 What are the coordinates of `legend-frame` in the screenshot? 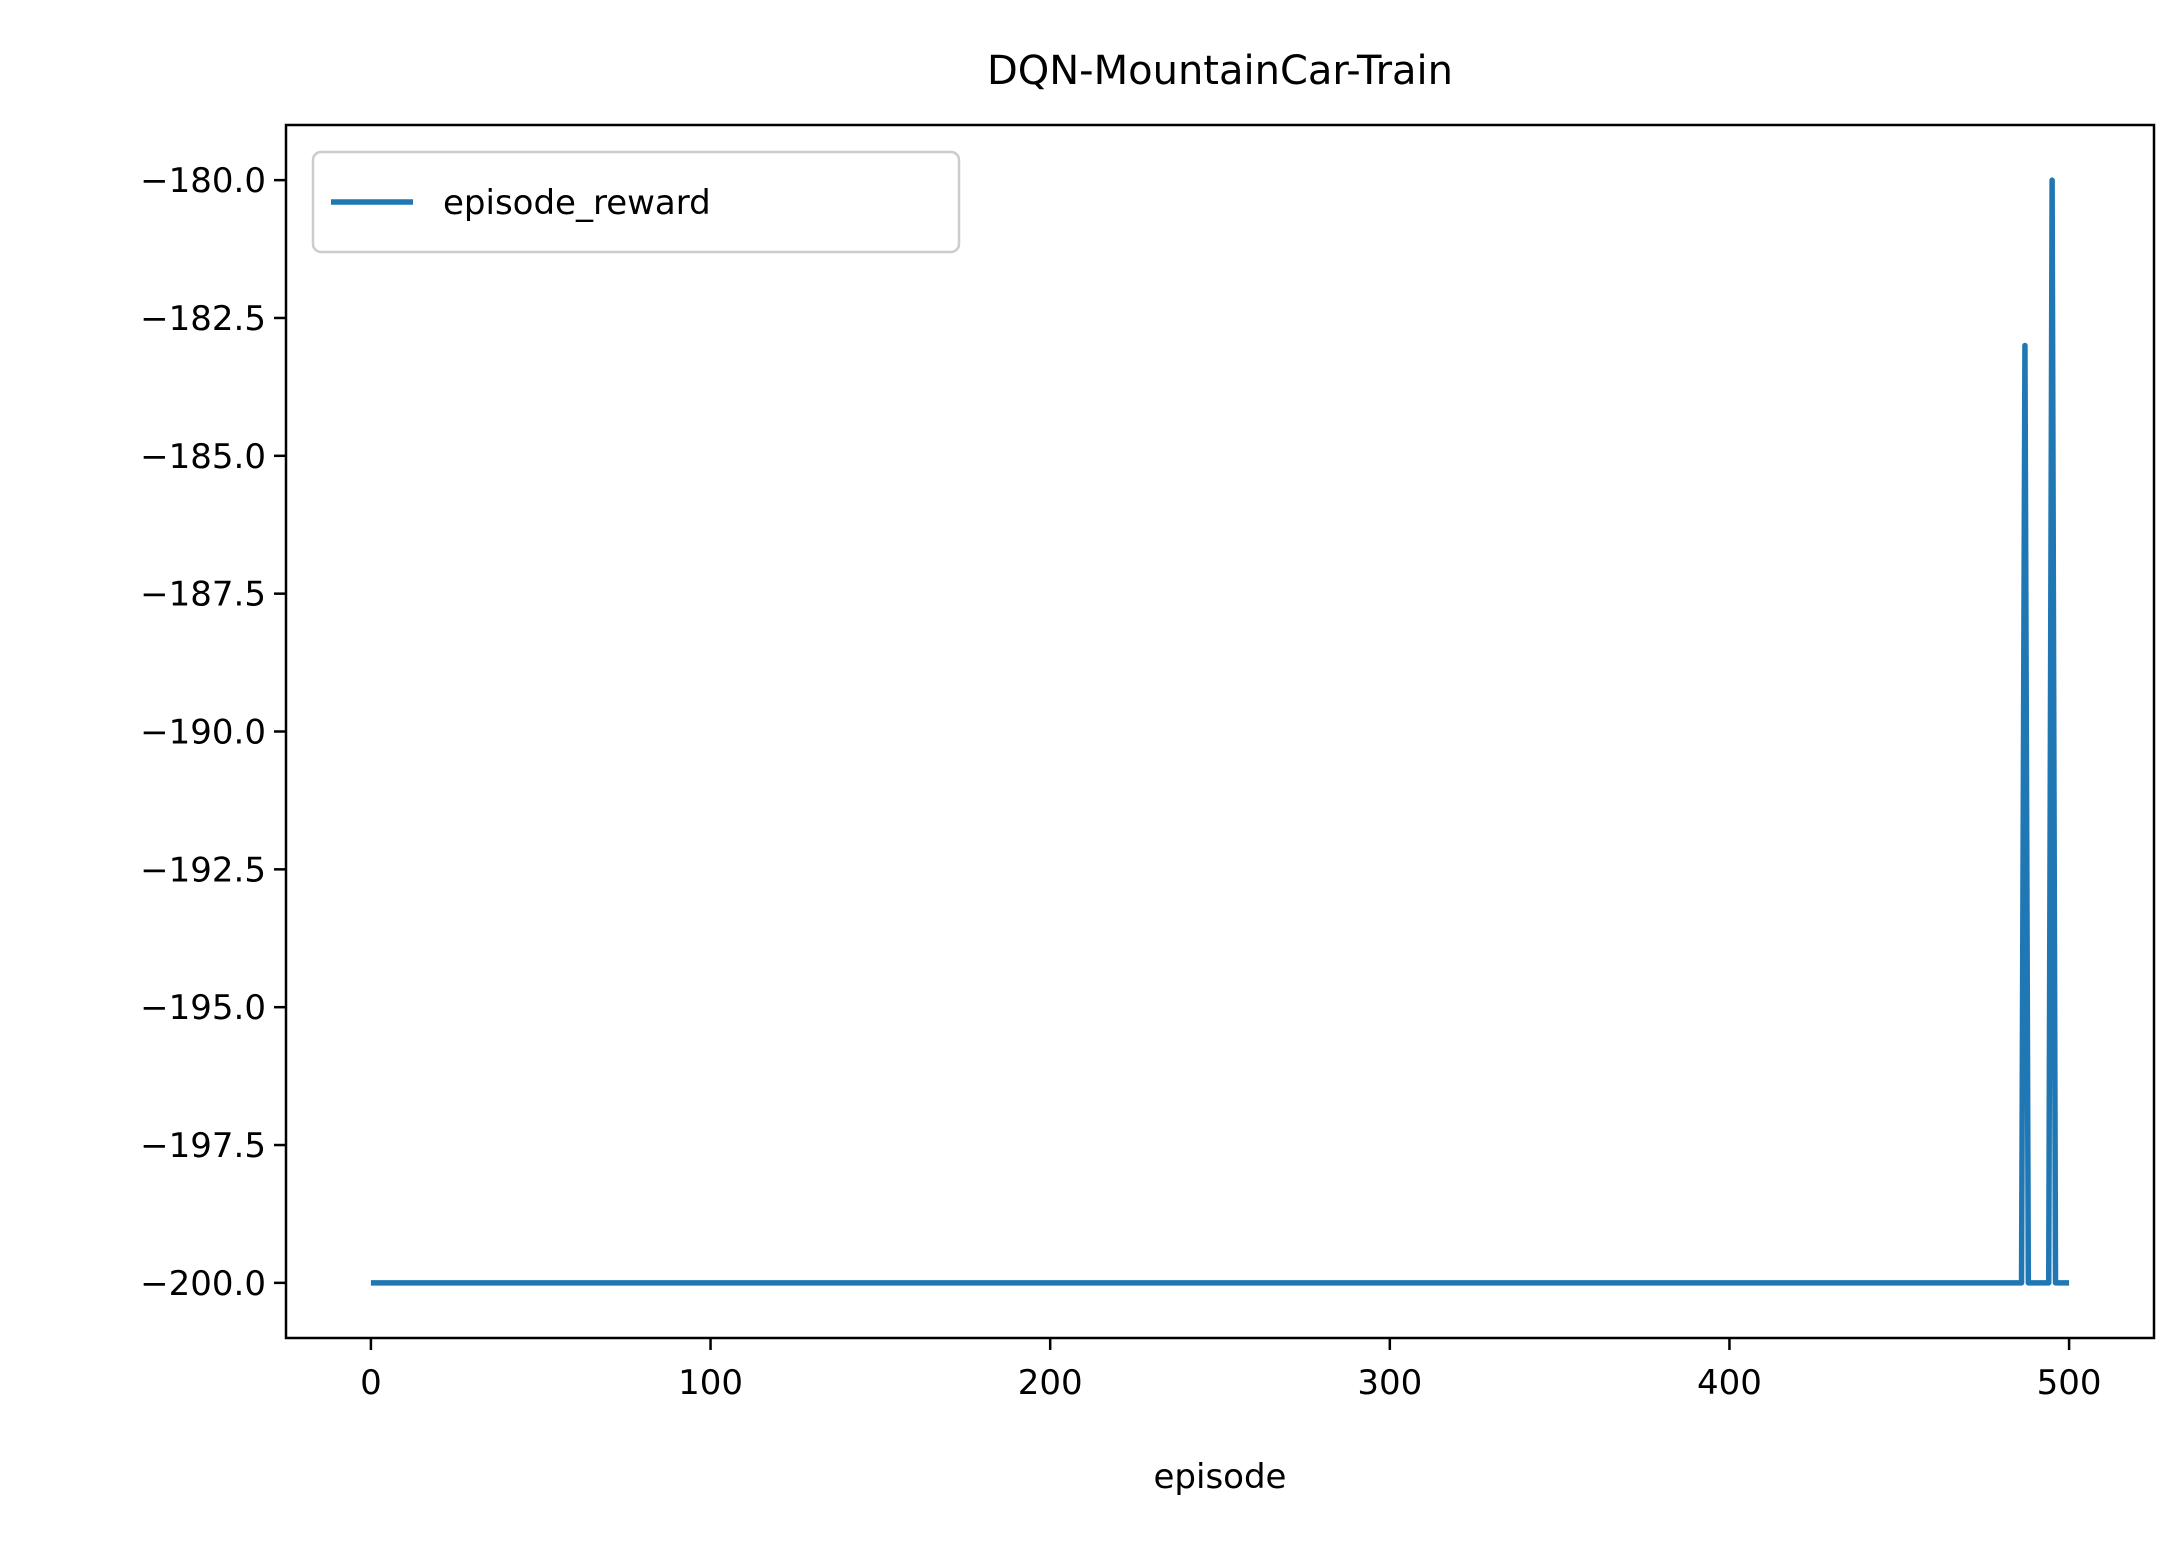 It's located at (636, 202).